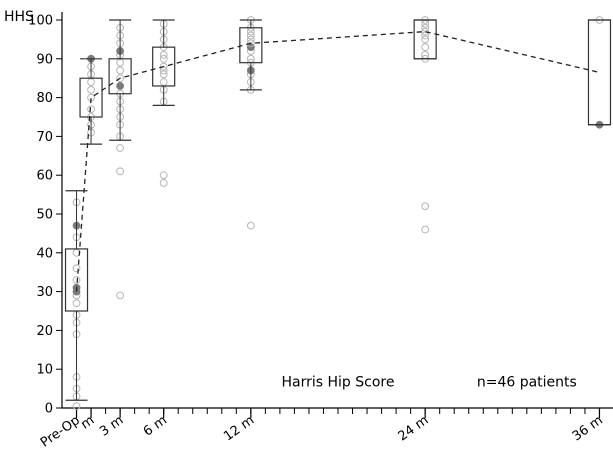 The height and width of the screenshot is (462, 613). I want to click on y-tick-label: 90, so click(44, 59).